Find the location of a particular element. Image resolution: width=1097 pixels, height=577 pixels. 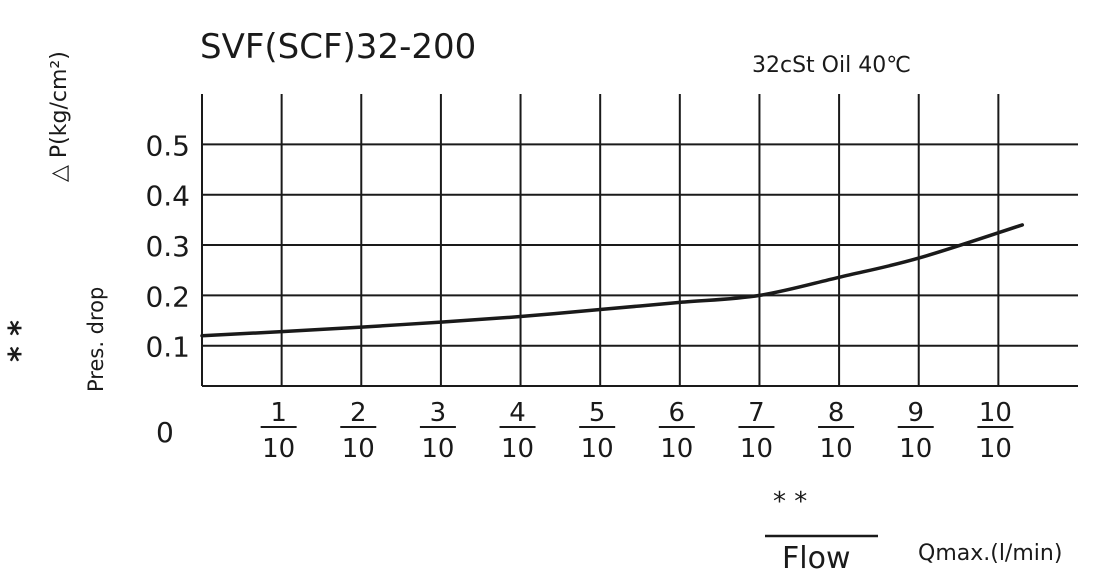

x-tick-label: 110 is located at coordinates (278, 431).